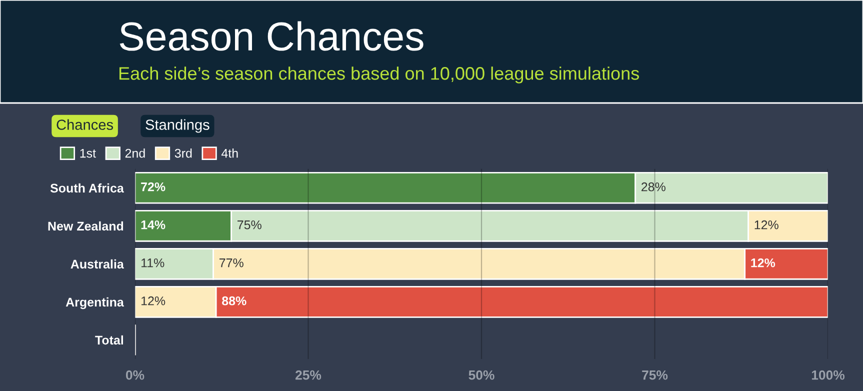  What do you see at coordinates (135, 153) in the screenshot?
I see `legend-label: 2nd` at bounding box center [135, 153].